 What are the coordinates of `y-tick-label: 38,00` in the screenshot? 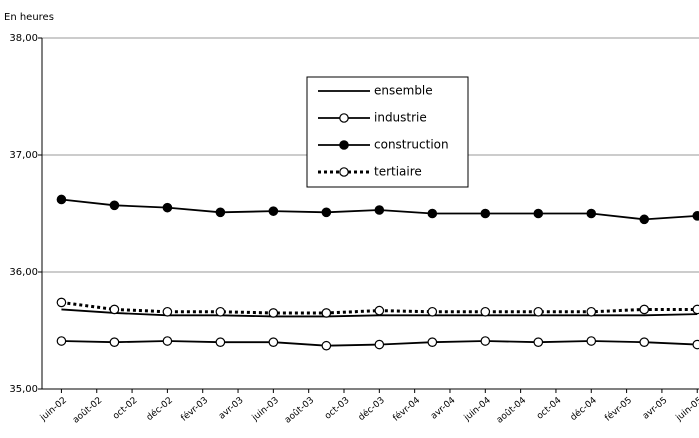 It's located at (23, 38).